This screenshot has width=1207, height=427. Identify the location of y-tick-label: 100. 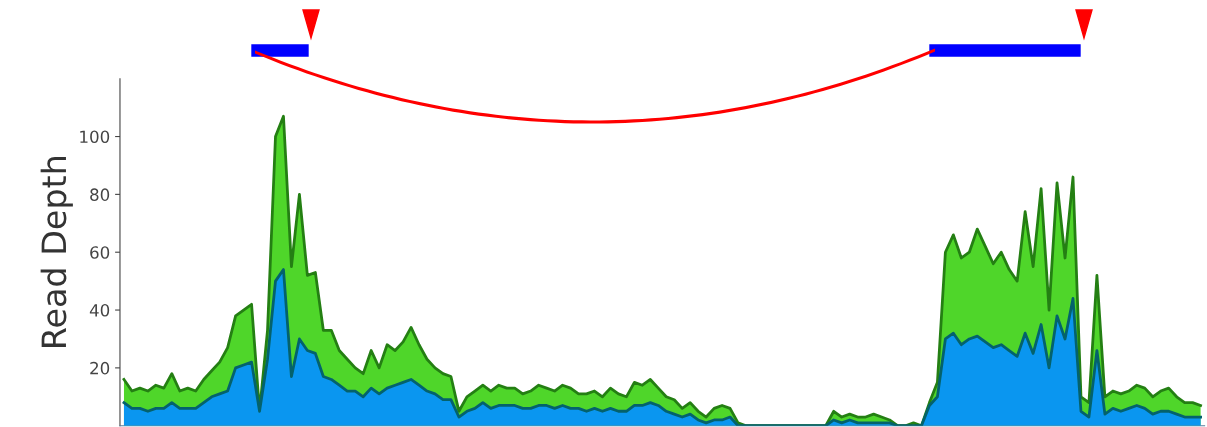
(95, 137).